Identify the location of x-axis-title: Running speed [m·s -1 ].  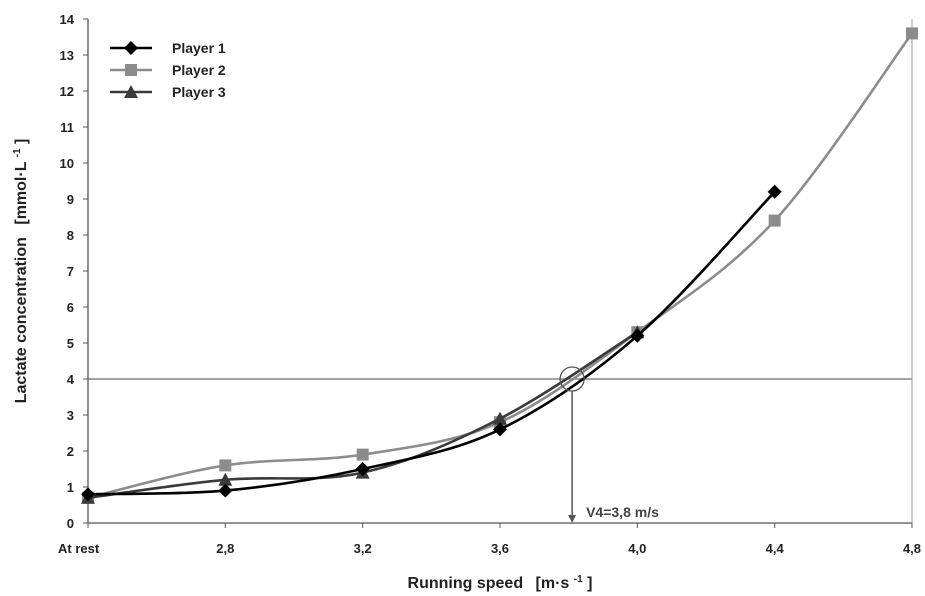
(500, 580).